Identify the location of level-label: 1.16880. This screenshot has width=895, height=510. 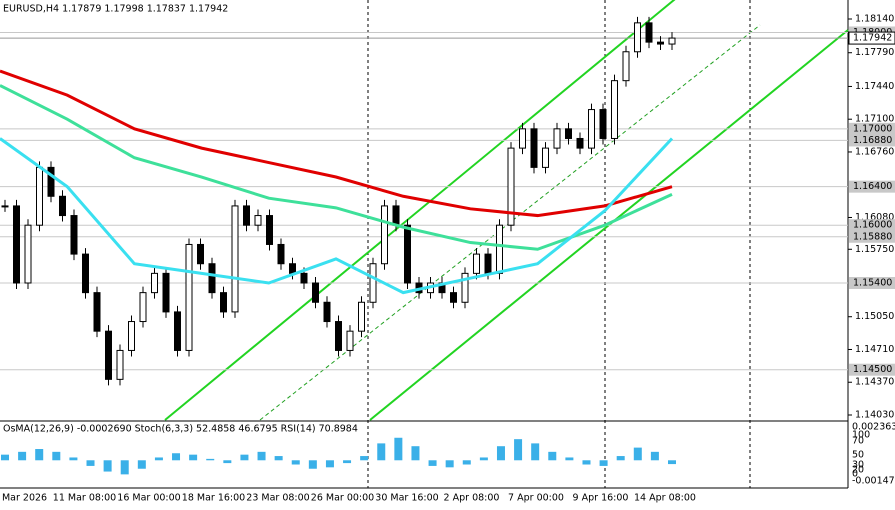
(872, 140).